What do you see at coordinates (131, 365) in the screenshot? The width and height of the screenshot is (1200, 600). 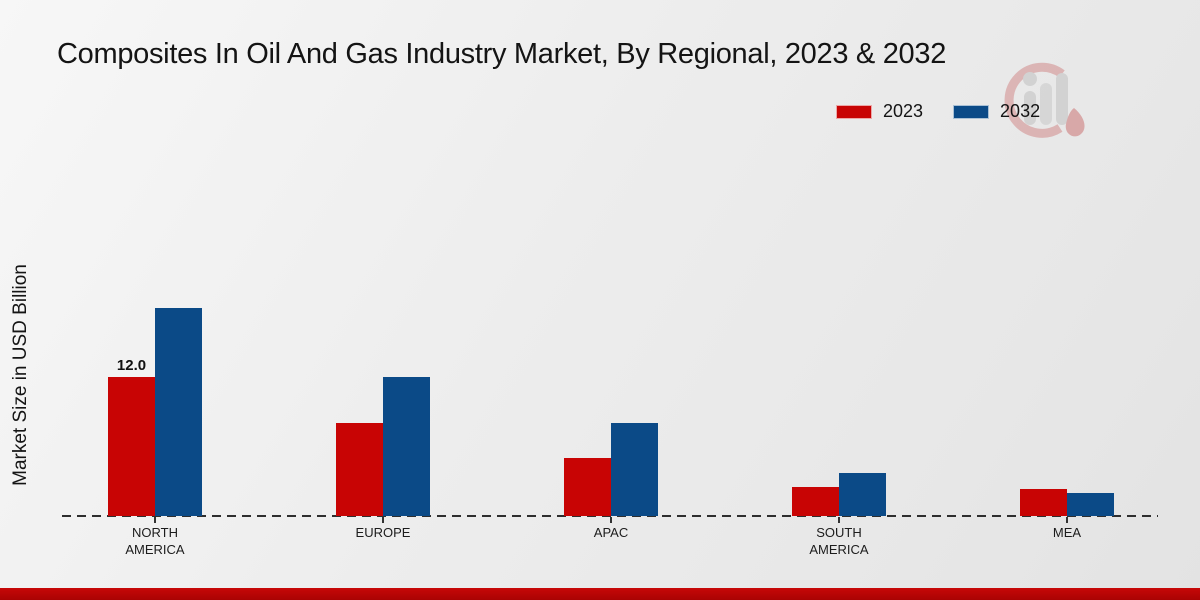 I see `data-label-2023-north-america: 12.0` at bounding box center [131, 365].